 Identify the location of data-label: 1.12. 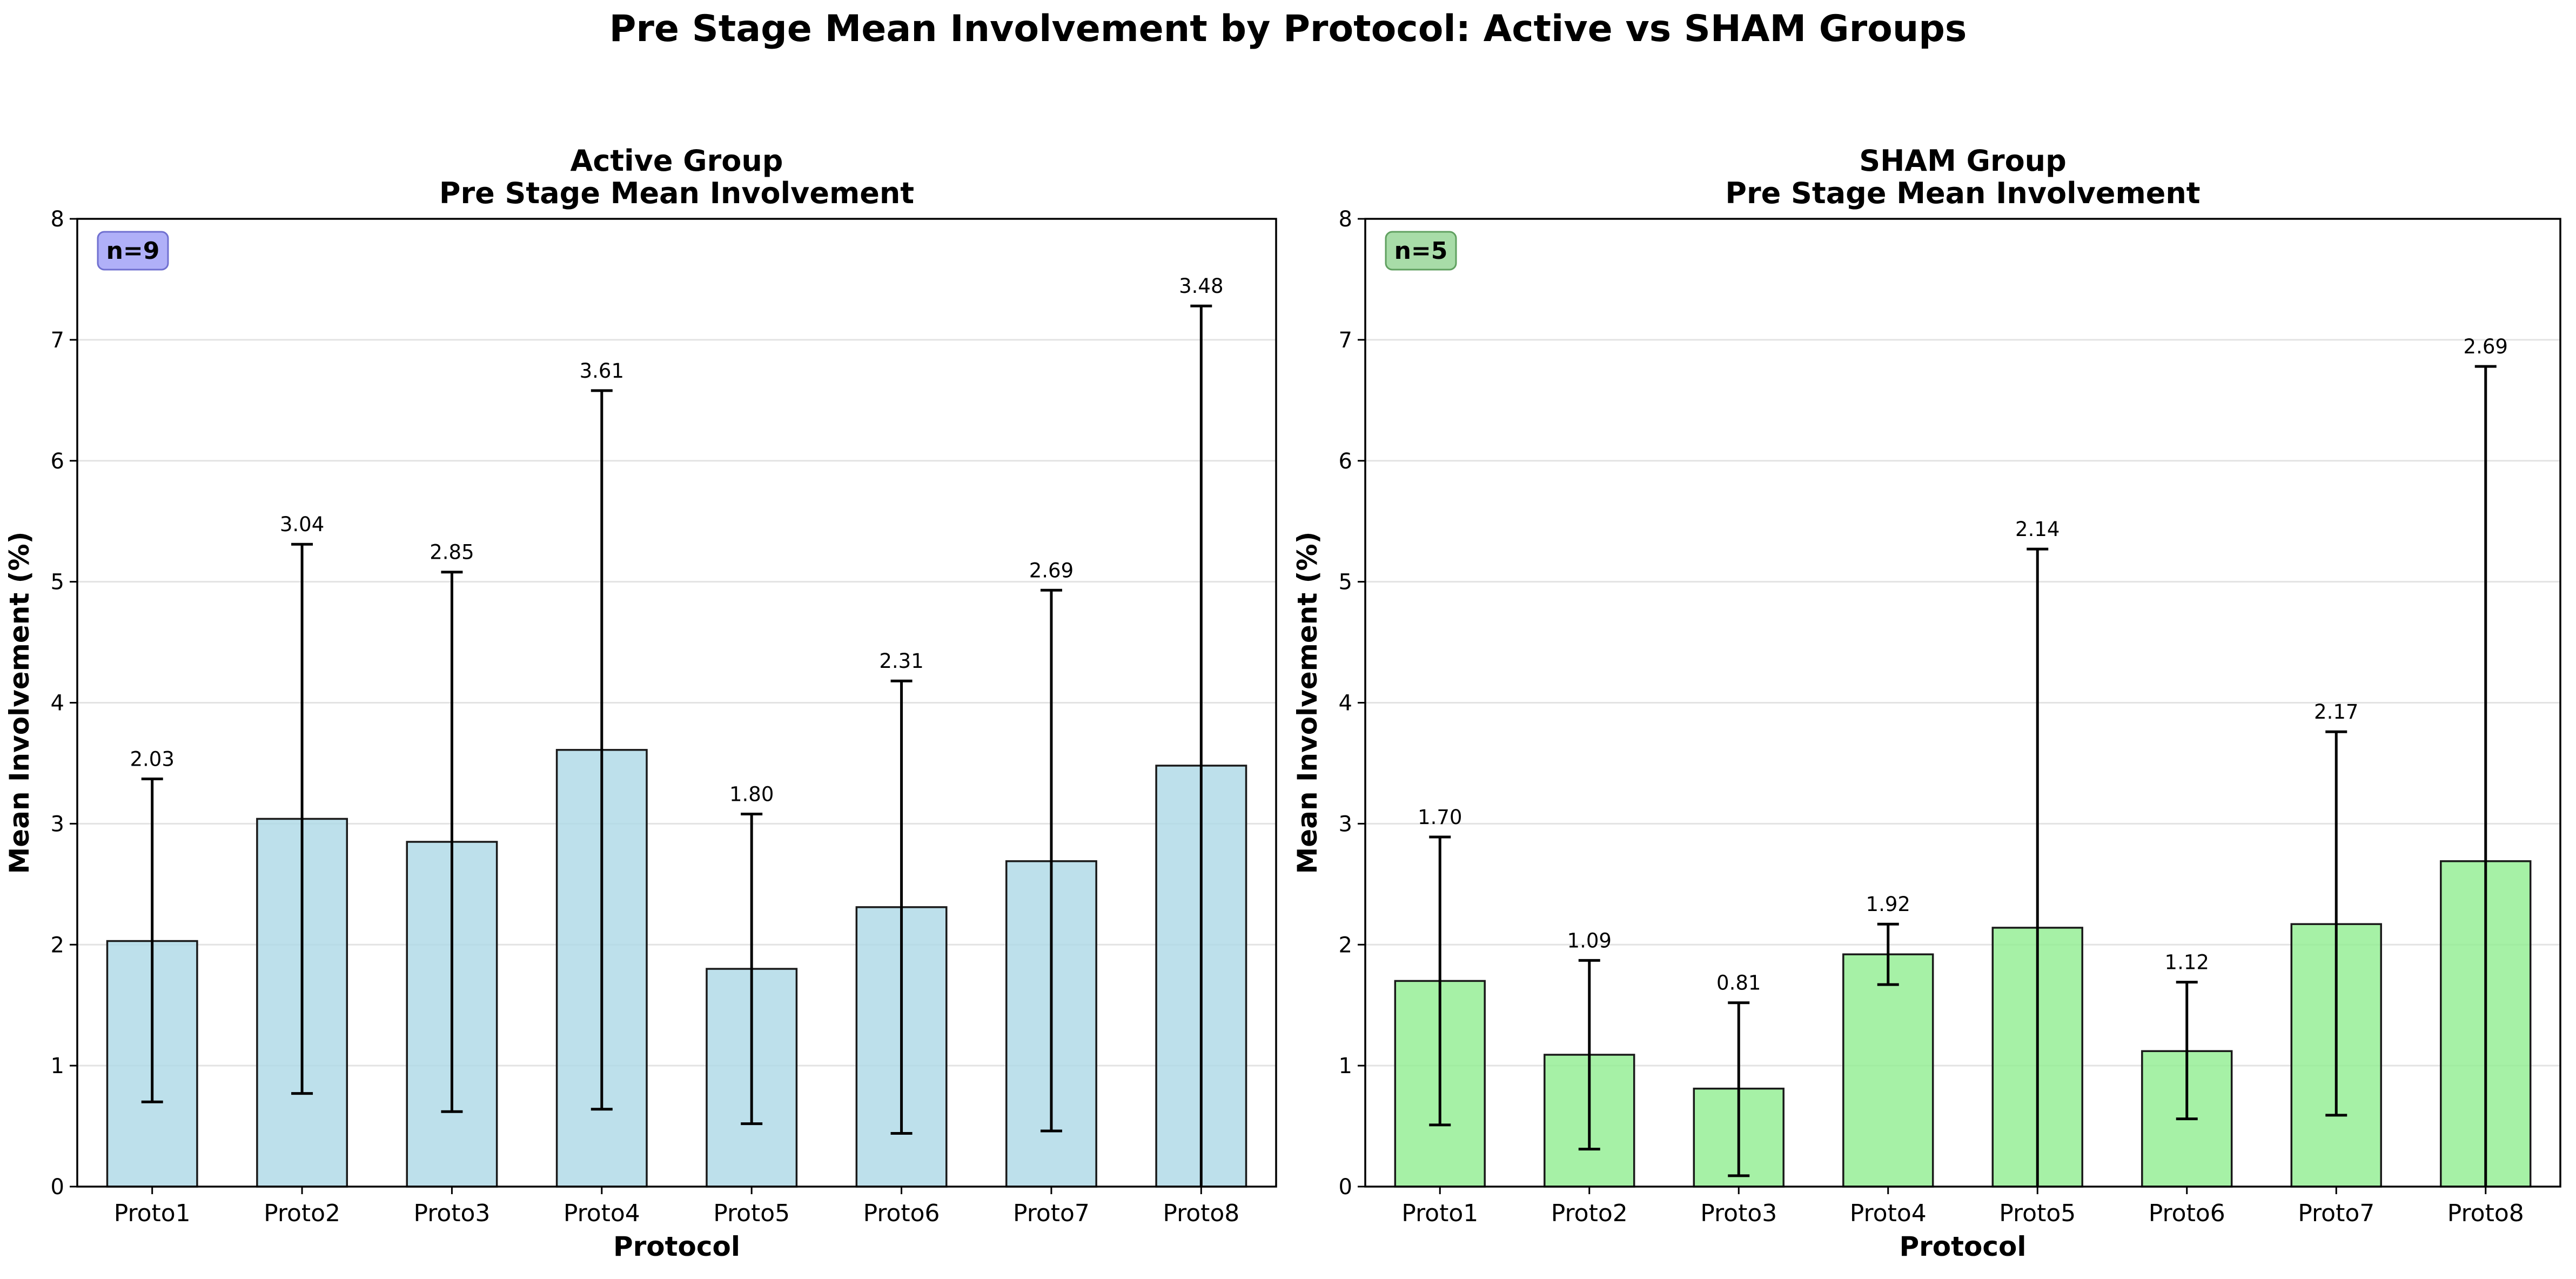
(2187, 963).